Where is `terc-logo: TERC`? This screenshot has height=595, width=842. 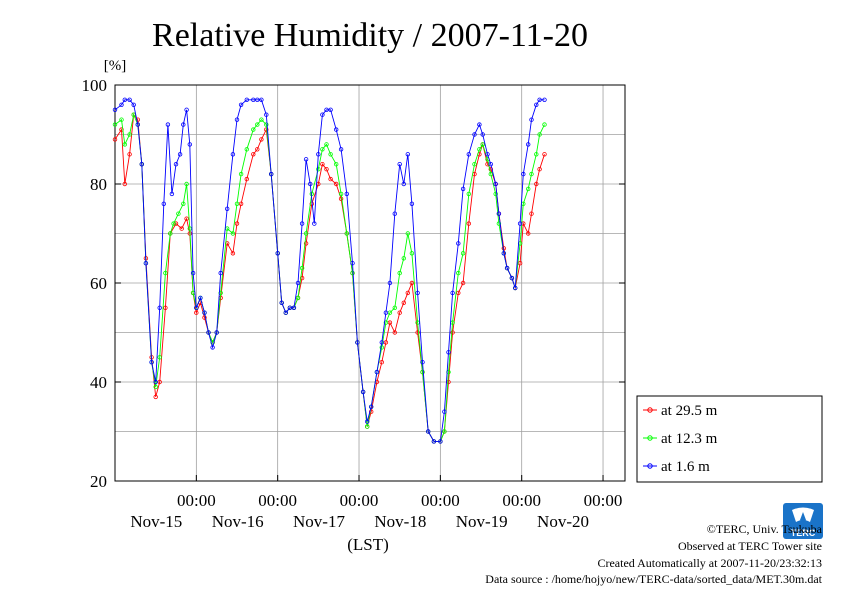 terc-logo: TERC is located at coordinates (803, 521).